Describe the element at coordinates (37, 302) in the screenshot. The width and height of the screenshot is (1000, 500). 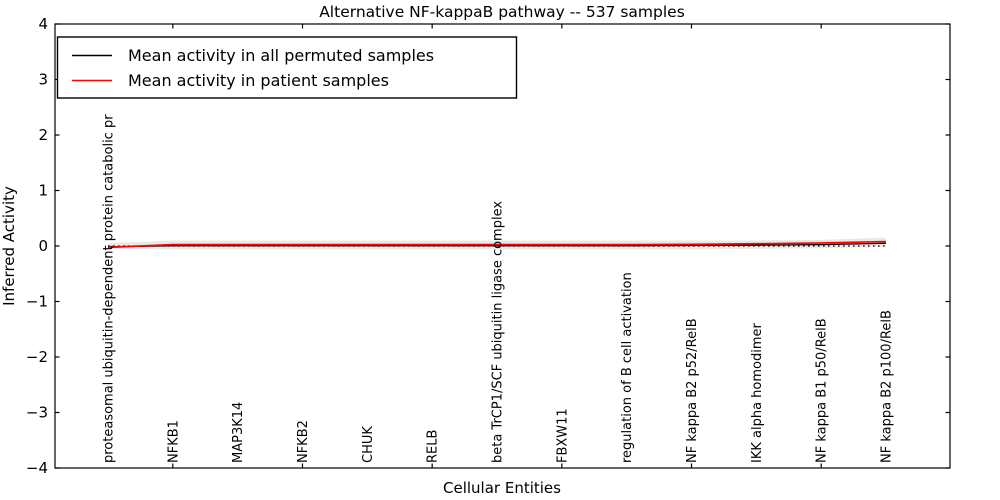
I see `y-tick-label: −1` at that location.